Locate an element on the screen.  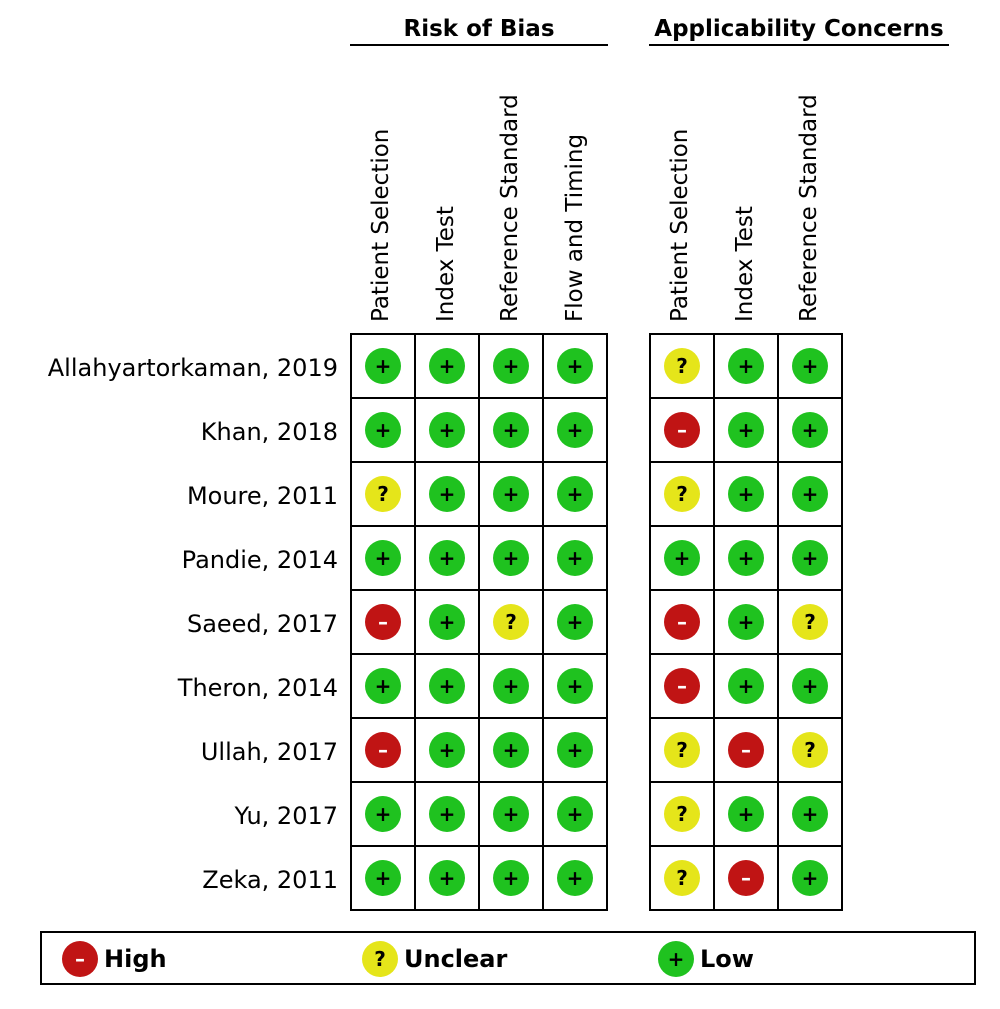
table-row: ? –? is located at coordinates (746, 750).